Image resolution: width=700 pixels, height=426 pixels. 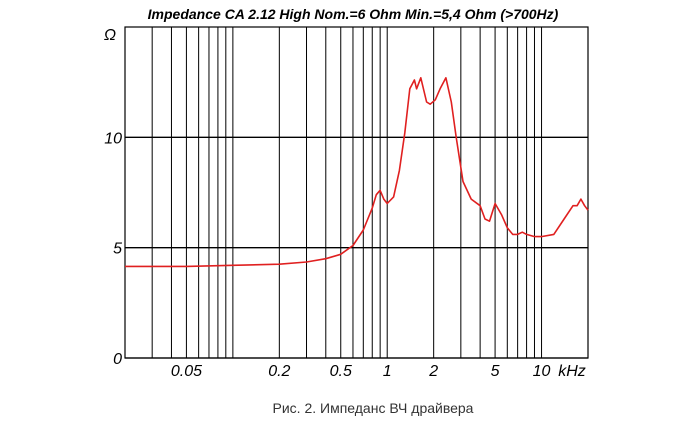 What do you see at coordinates (279, 371) in the screenshot?
I see `x-tick-label: 0.2` at bounding box center [279, 371].